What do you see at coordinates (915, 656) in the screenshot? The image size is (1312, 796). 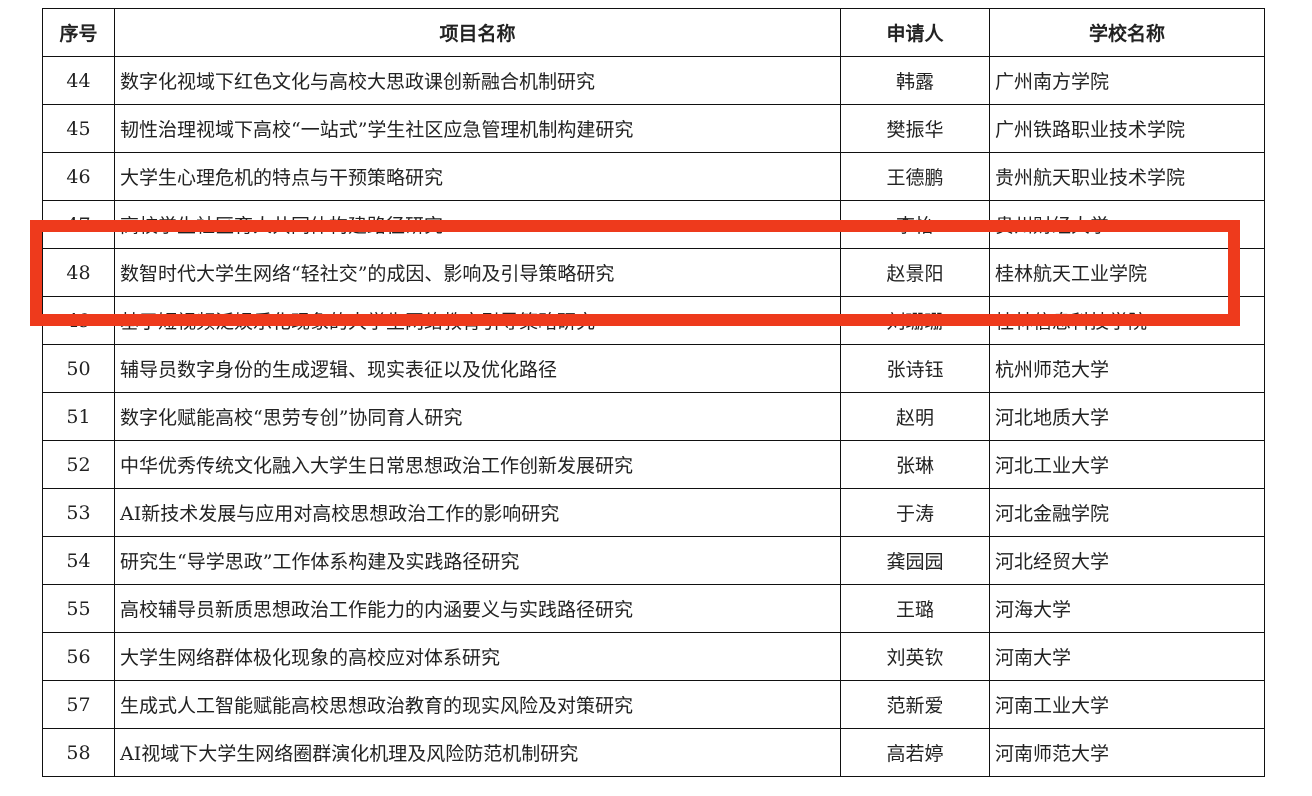 I see `applicant-name: 刘英钦` at bounding box center [915, 656].